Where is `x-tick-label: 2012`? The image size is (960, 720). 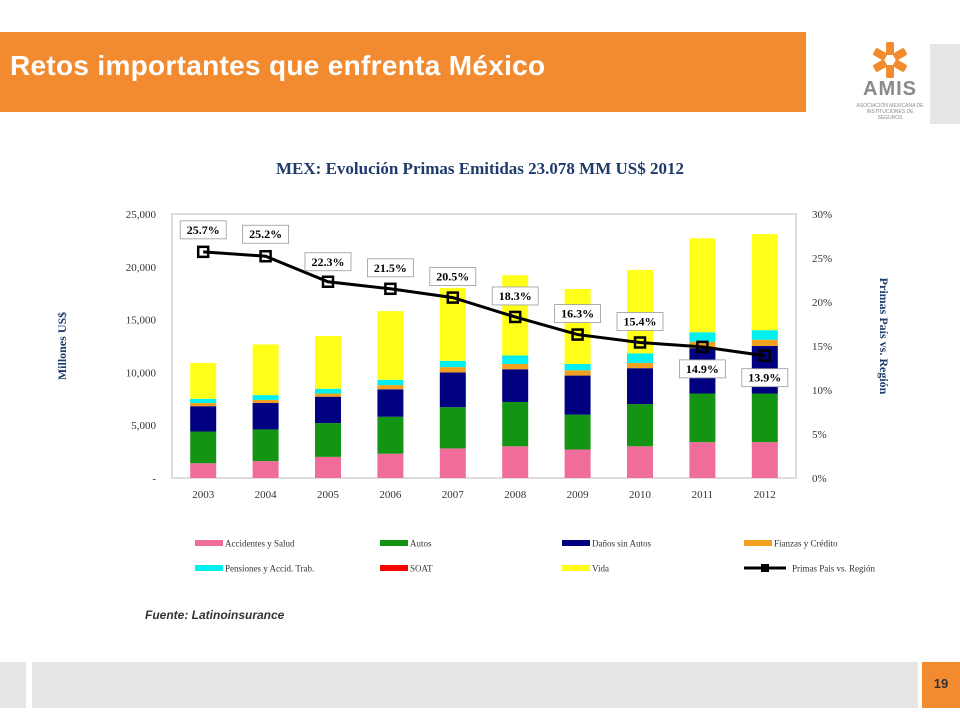
x-tick-label: 2012 is located at coordinates (765, 495).